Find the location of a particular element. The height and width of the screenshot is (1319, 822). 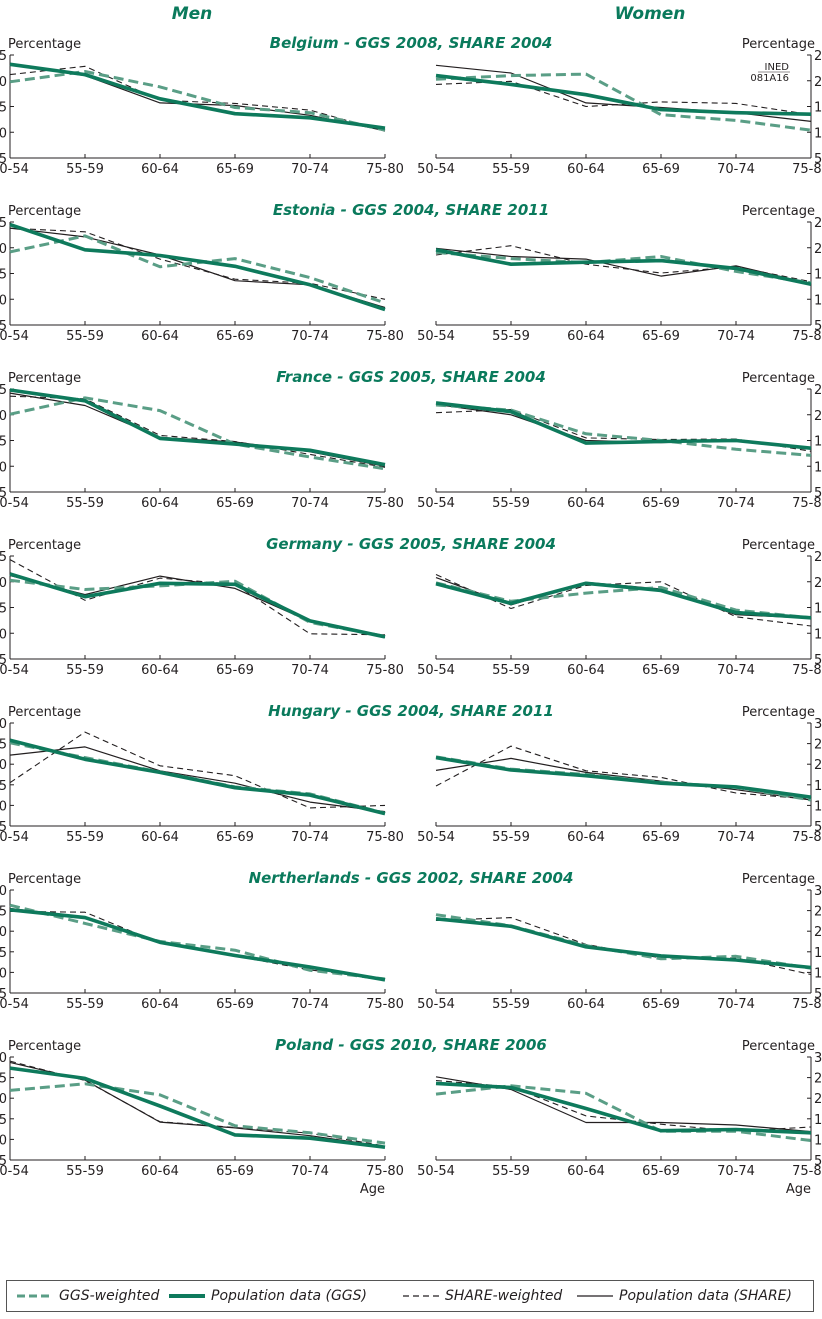

y-tick-label-men-5-30: 30 is located at coordinates (3, 724).